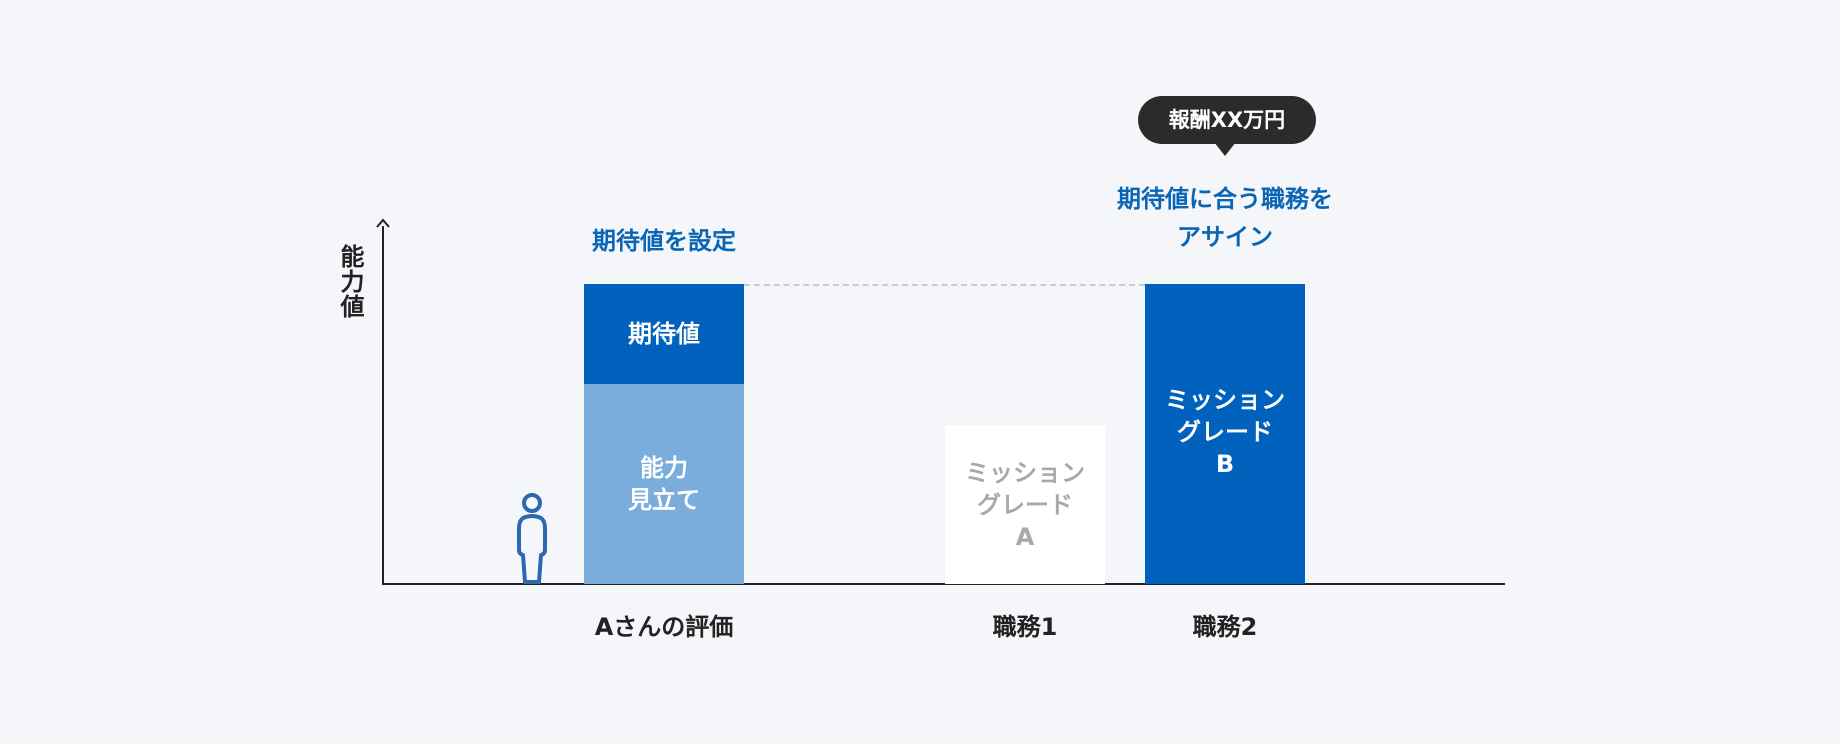  I want to click on bar-mission-grade-b: ミッション グレード B, so click(1225, 434).